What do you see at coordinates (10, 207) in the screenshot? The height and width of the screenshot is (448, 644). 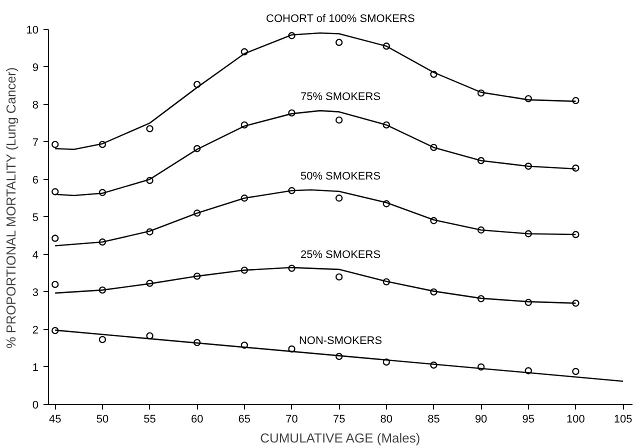 I see `y-axis-title: % PROPORTIONAL MORTALITY (Lung Cancer)` at bounding box center [10, 207].